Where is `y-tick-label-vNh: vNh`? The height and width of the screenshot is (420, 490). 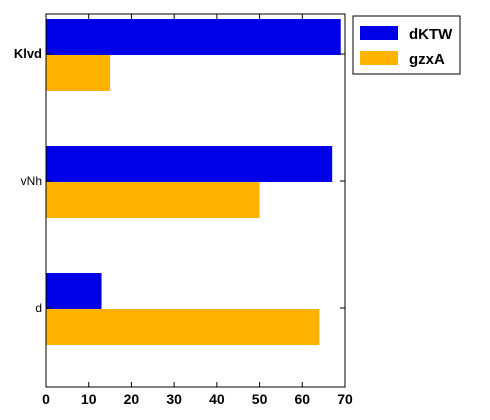 y-tick-label-vNh: vNh is located at coordinates (31, 181).